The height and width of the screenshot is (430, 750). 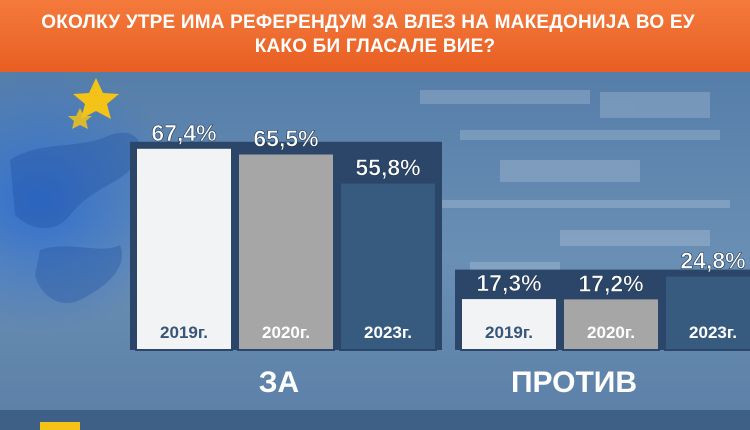 What do you see at coordinates (375, 420) in the screenshot?
I see `bottom-strip` at bounding box center [375, 420].